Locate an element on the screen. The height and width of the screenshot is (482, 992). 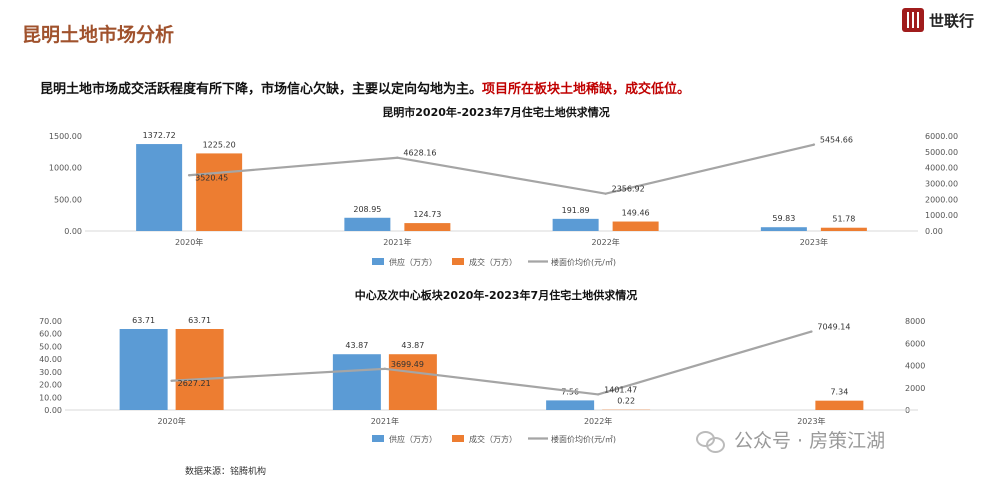
headline-text: 昆明土地市场成交活跃程度有所下降，市场信心欠缺，主要以定向勾地为主。 is located at coordinates (261, 89).